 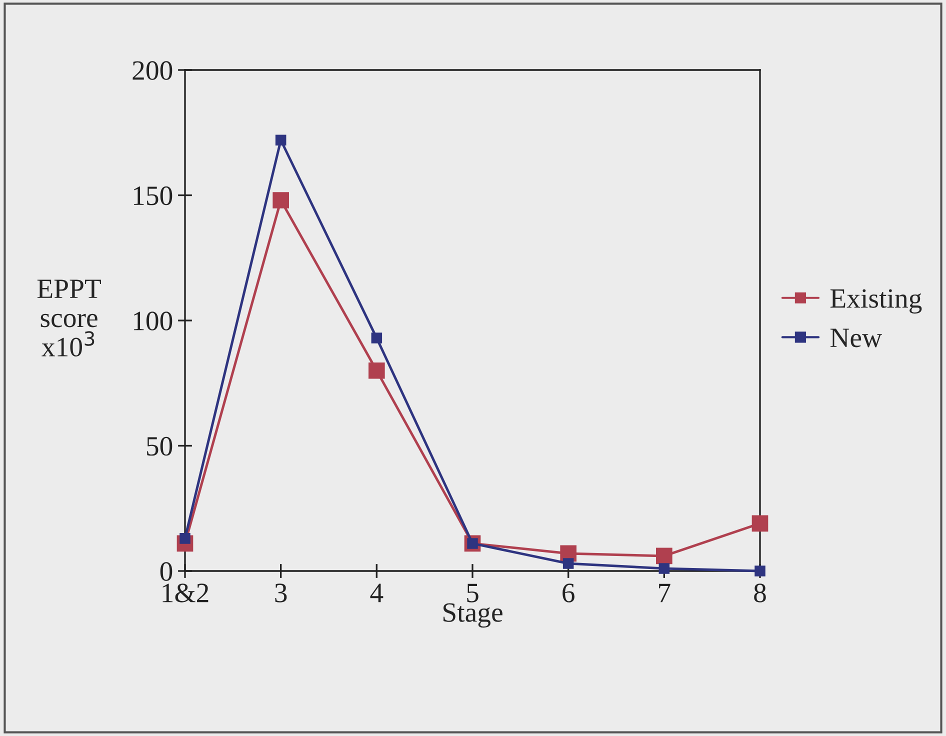 I want to click on y-axis-title: EPPT score x10$^{3}$, so click(x=69, y=318).